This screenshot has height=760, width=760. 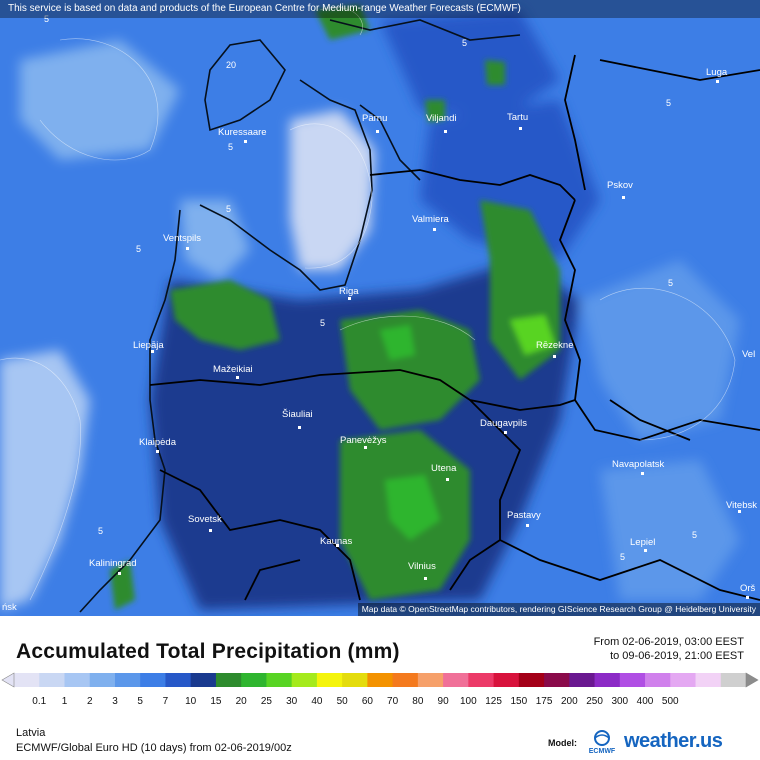 What do you see at coordinates (225, 315) in the screenshot?
I see `precip-area-green-w` at bounding box center [225, 315].